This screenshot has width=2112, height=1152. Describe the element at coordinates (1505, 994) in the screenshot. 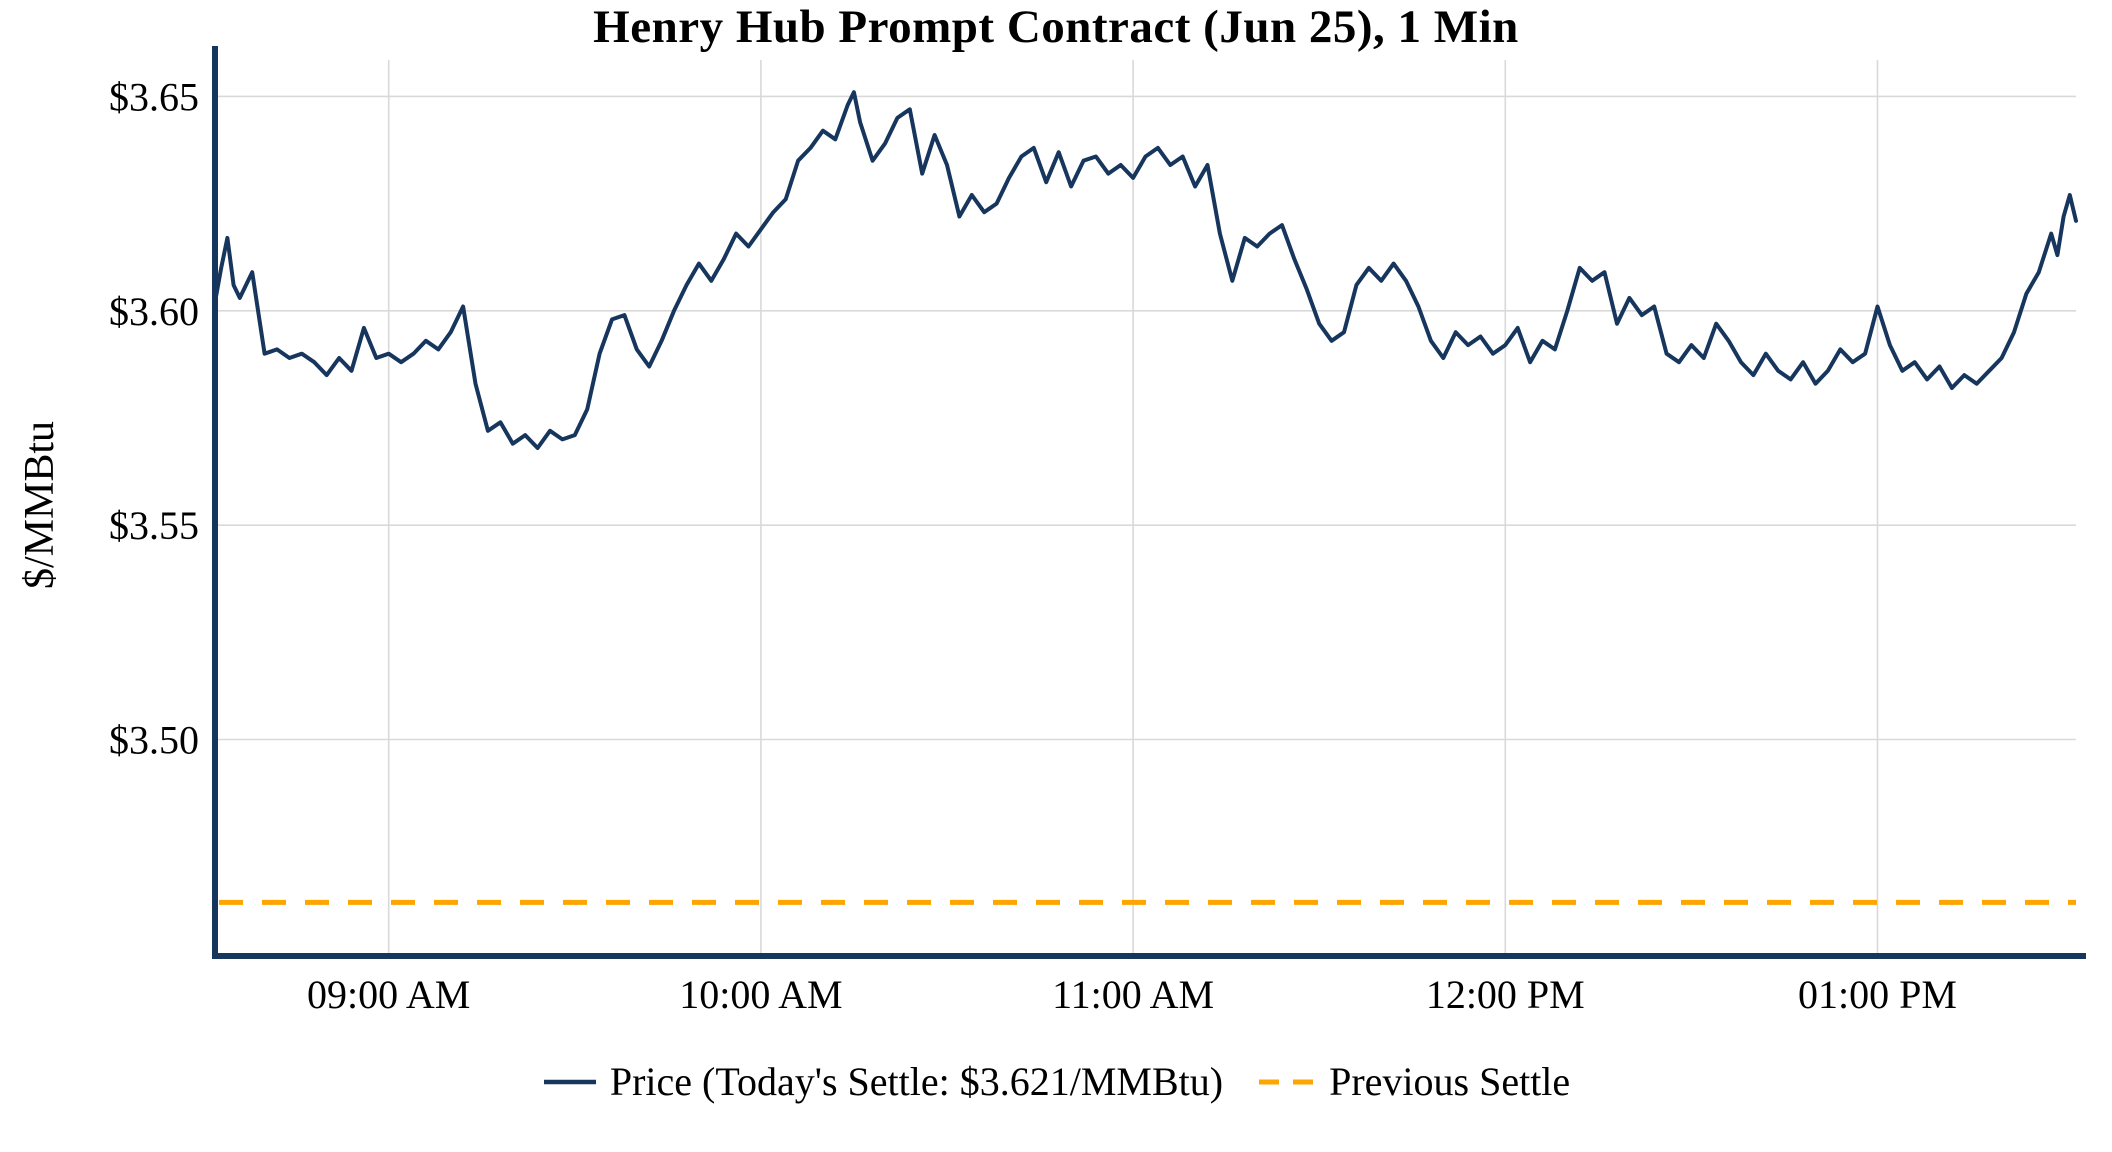

I see `x-tick-label: 12:00 PM` at that location.